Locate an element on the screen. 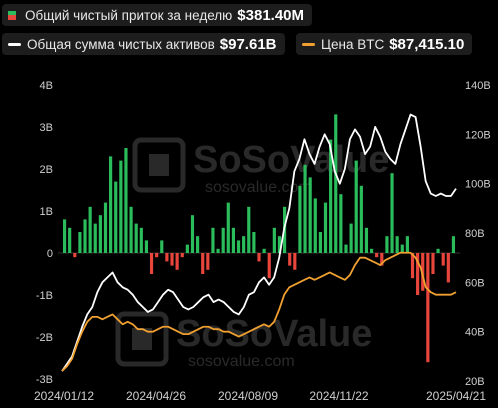 This screenshot has height=408, width=498. legend-btc-value: $87,415.10 is located at coordinates (427, 44).